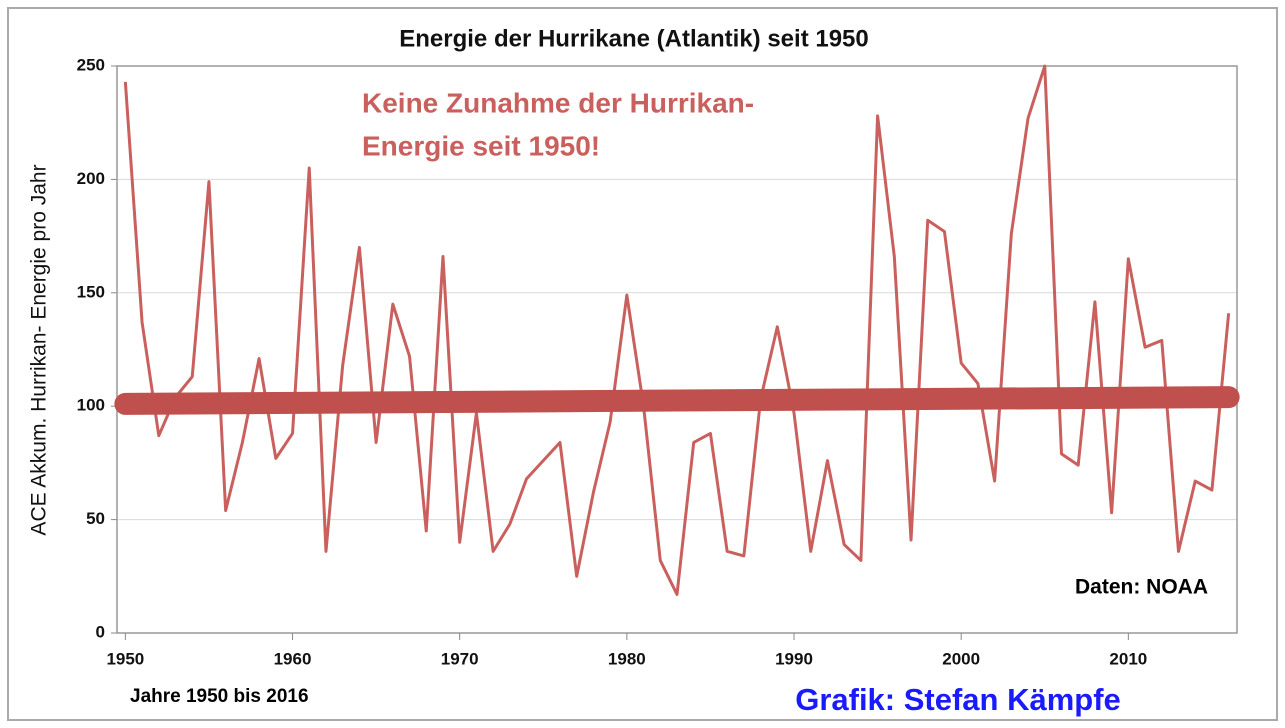 This screenshot has width=1285, height=728. I want to click on x-tick-label: 1960, so click(293, 658).